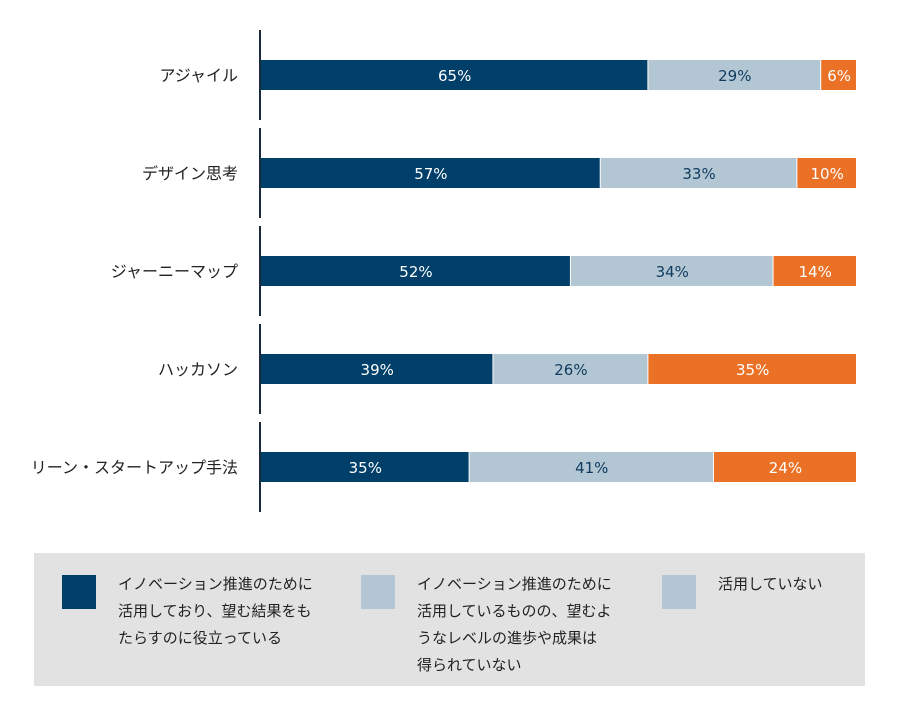  What do you see at coordinates (190, 173) in the screenshot?
I see `category-label: デザイン思考` at bounding box center [190, 173].